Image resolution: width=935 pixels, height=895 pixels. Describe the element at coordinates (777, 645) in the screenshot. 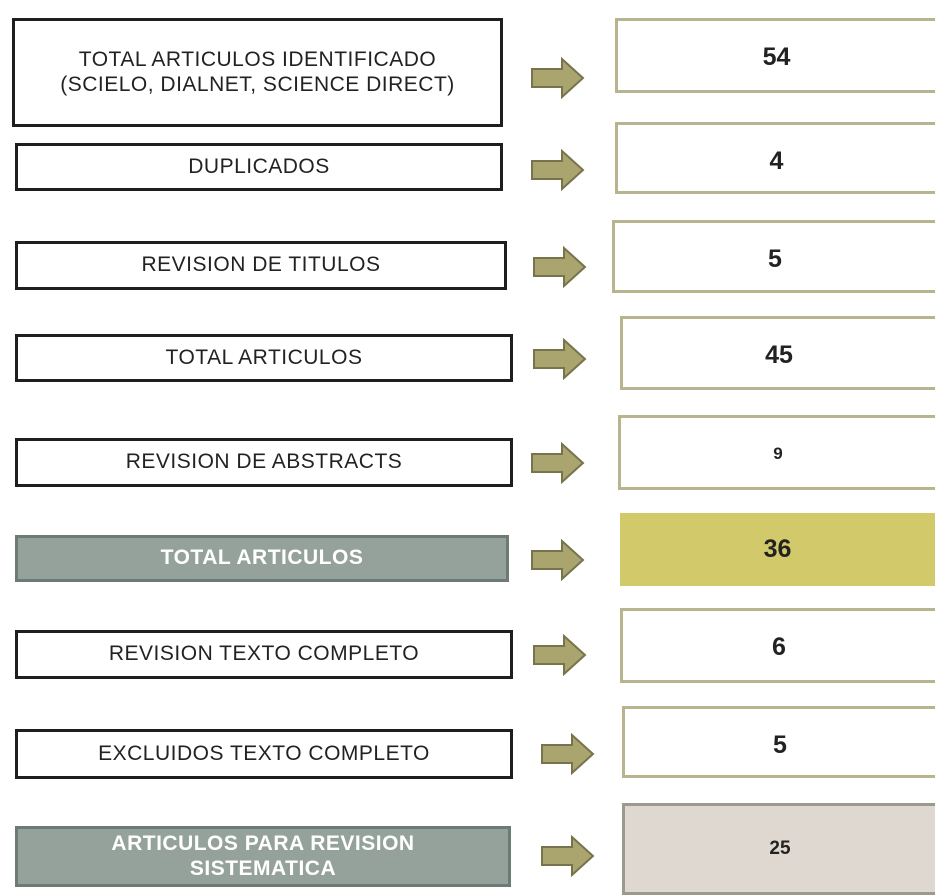

I see `step-count: 6` at that location.